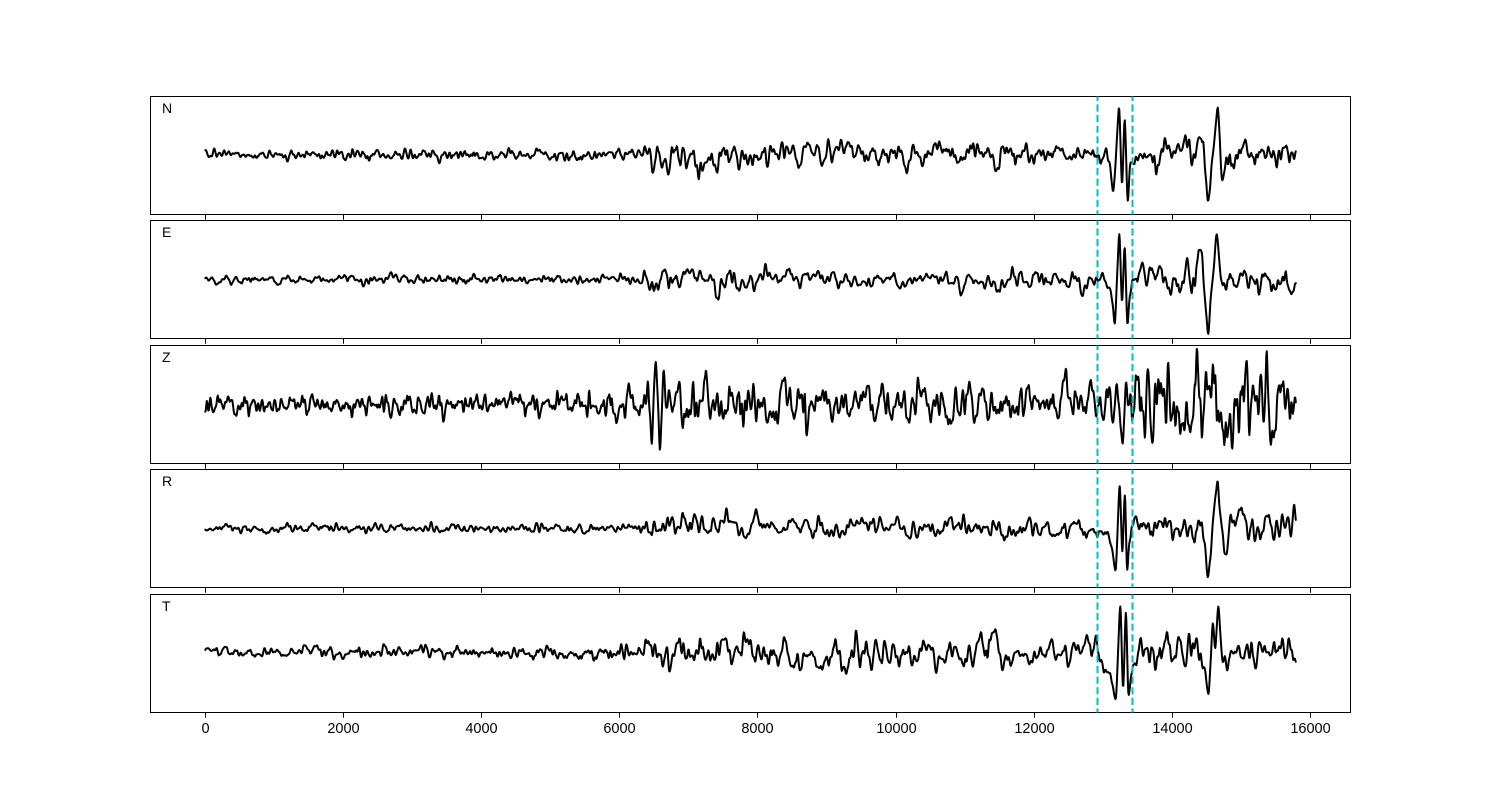 The image size is (1500, 800). What do you see at coordinates (1034, 729) in the screenshot?
I see `svg-text: 12000` at bounding box center [1034, 729].